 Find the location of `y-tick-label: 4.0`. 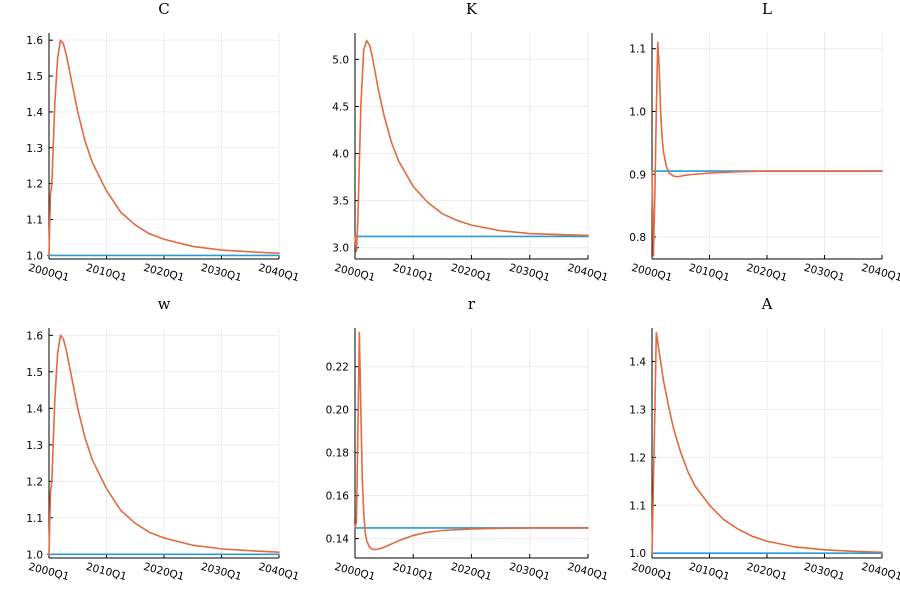

y-tick-label: 4.0 is located at coordinates (340, 155).